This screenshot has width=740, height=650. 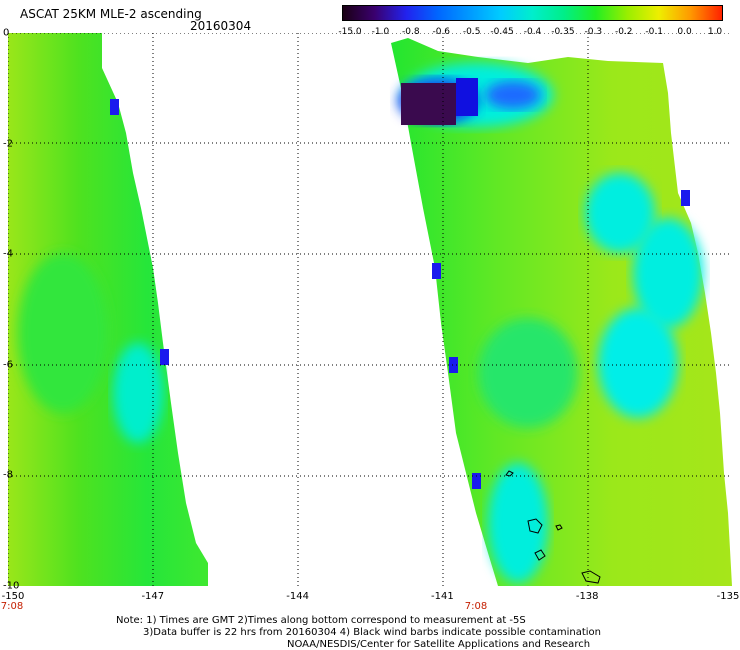 What do you see at coordinates (684, 32) in the screenshot?
I see `colorbar-label: 0.0` at bounding box center [684, 32].